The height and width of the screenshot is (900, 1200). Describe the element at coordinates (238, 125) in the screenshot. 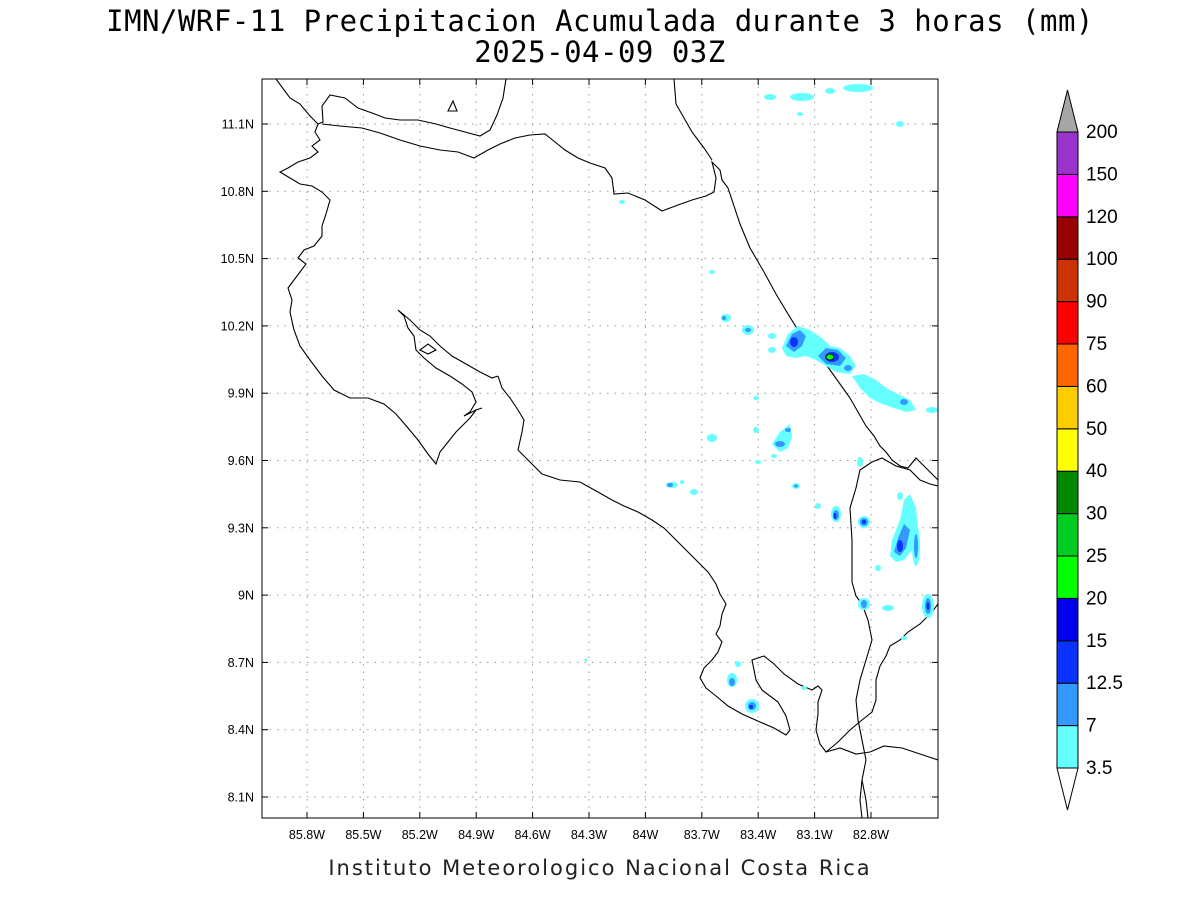

I see `lat-tick-label: 11.1N` at that location.